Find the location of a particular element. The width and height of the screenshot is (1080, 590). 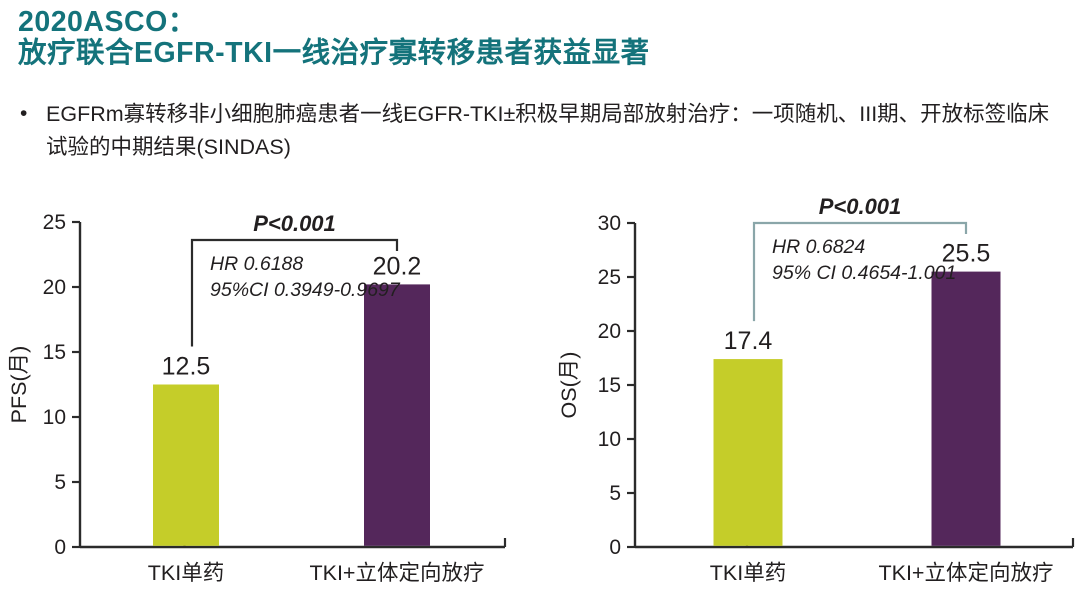

hr-ci-line: HR 0.6824 is located at coordinates (818, 247).